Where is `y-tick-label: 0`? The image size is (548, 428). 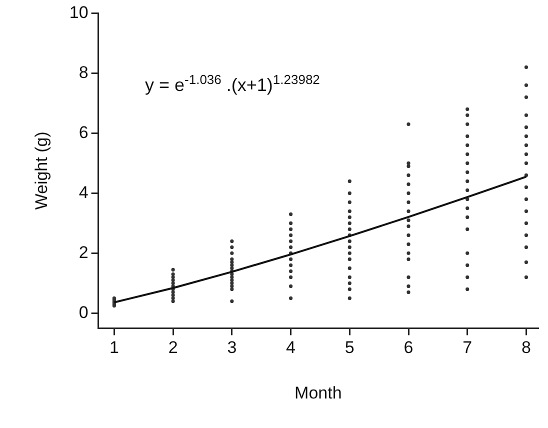 y-tick-label: 0 is located at coordinates (83, 312).